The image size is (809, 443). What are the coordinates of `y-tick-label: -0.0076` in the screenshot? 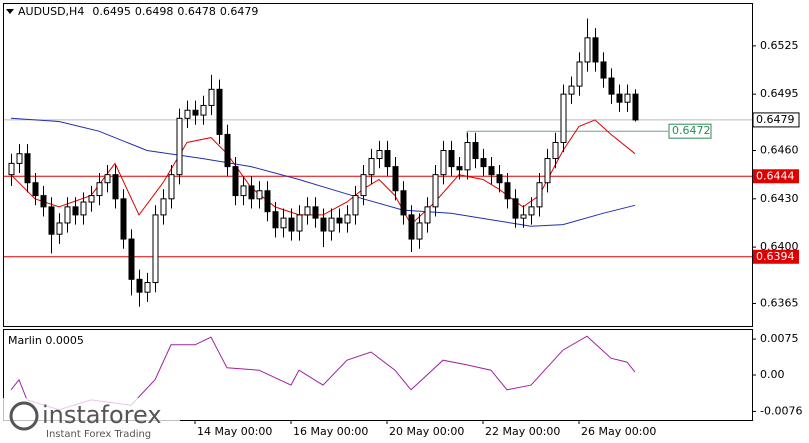 It's located at (781, 410).